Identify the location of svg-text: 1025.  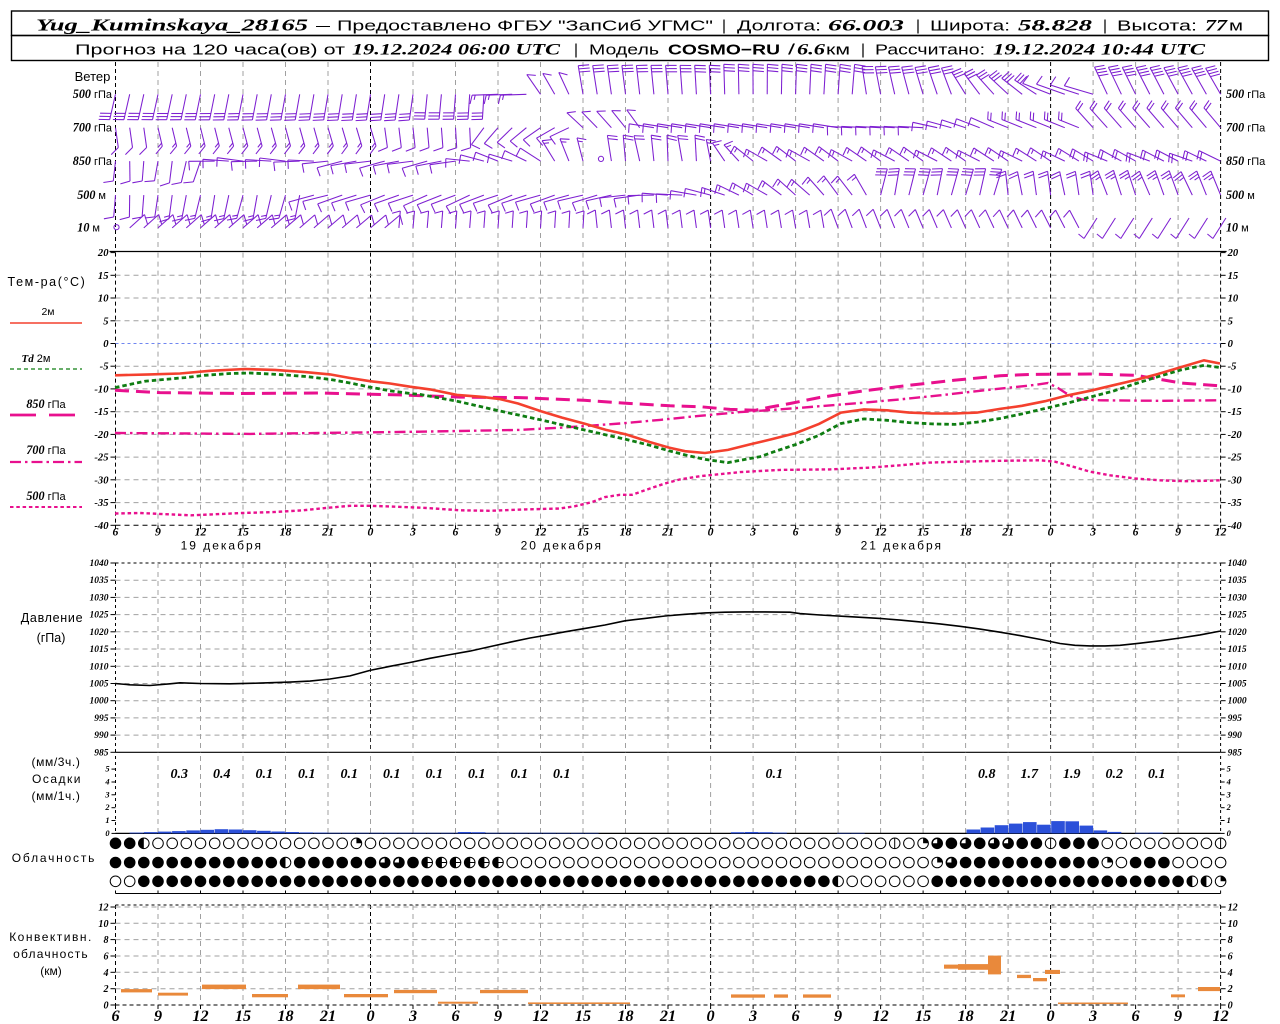
(1237, 616).